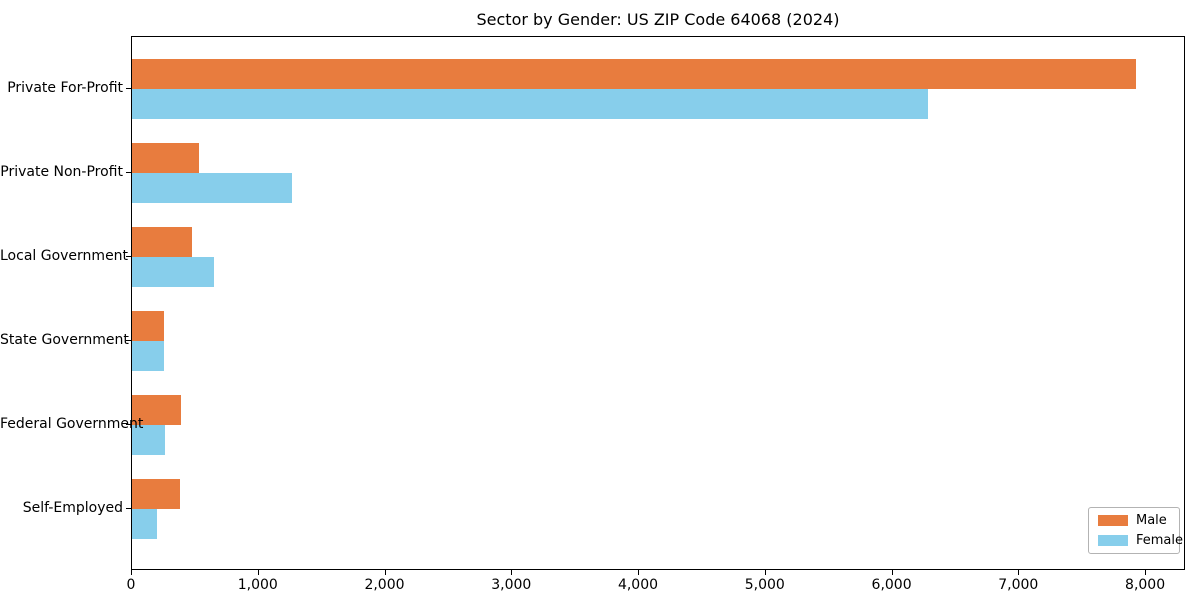 The image size is (1200, 600). What do you see at coordinates (891, 585) in the screenshot?
I see `x-tick-label-6: 6,000` at bounding box center [891, 585].